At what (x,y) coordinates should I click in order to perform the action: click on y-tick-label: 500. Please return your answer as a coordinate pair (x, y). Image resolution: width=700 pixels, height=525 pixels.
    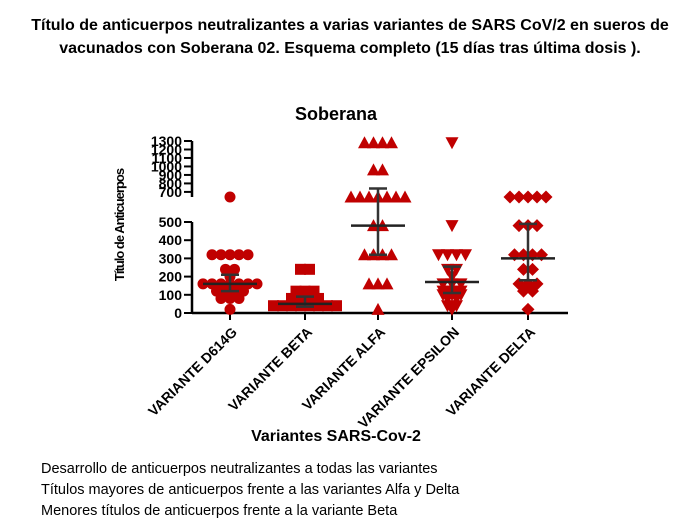
    Looking at the image, I should click on (171, 222).